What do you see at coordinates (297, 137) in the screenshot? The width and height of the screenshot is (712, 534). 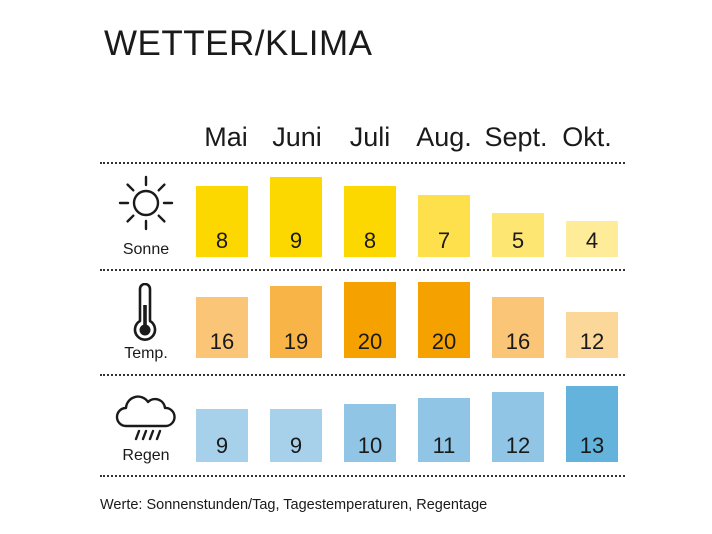 I see `month-label: Juni` at bounding box center [297, 137].